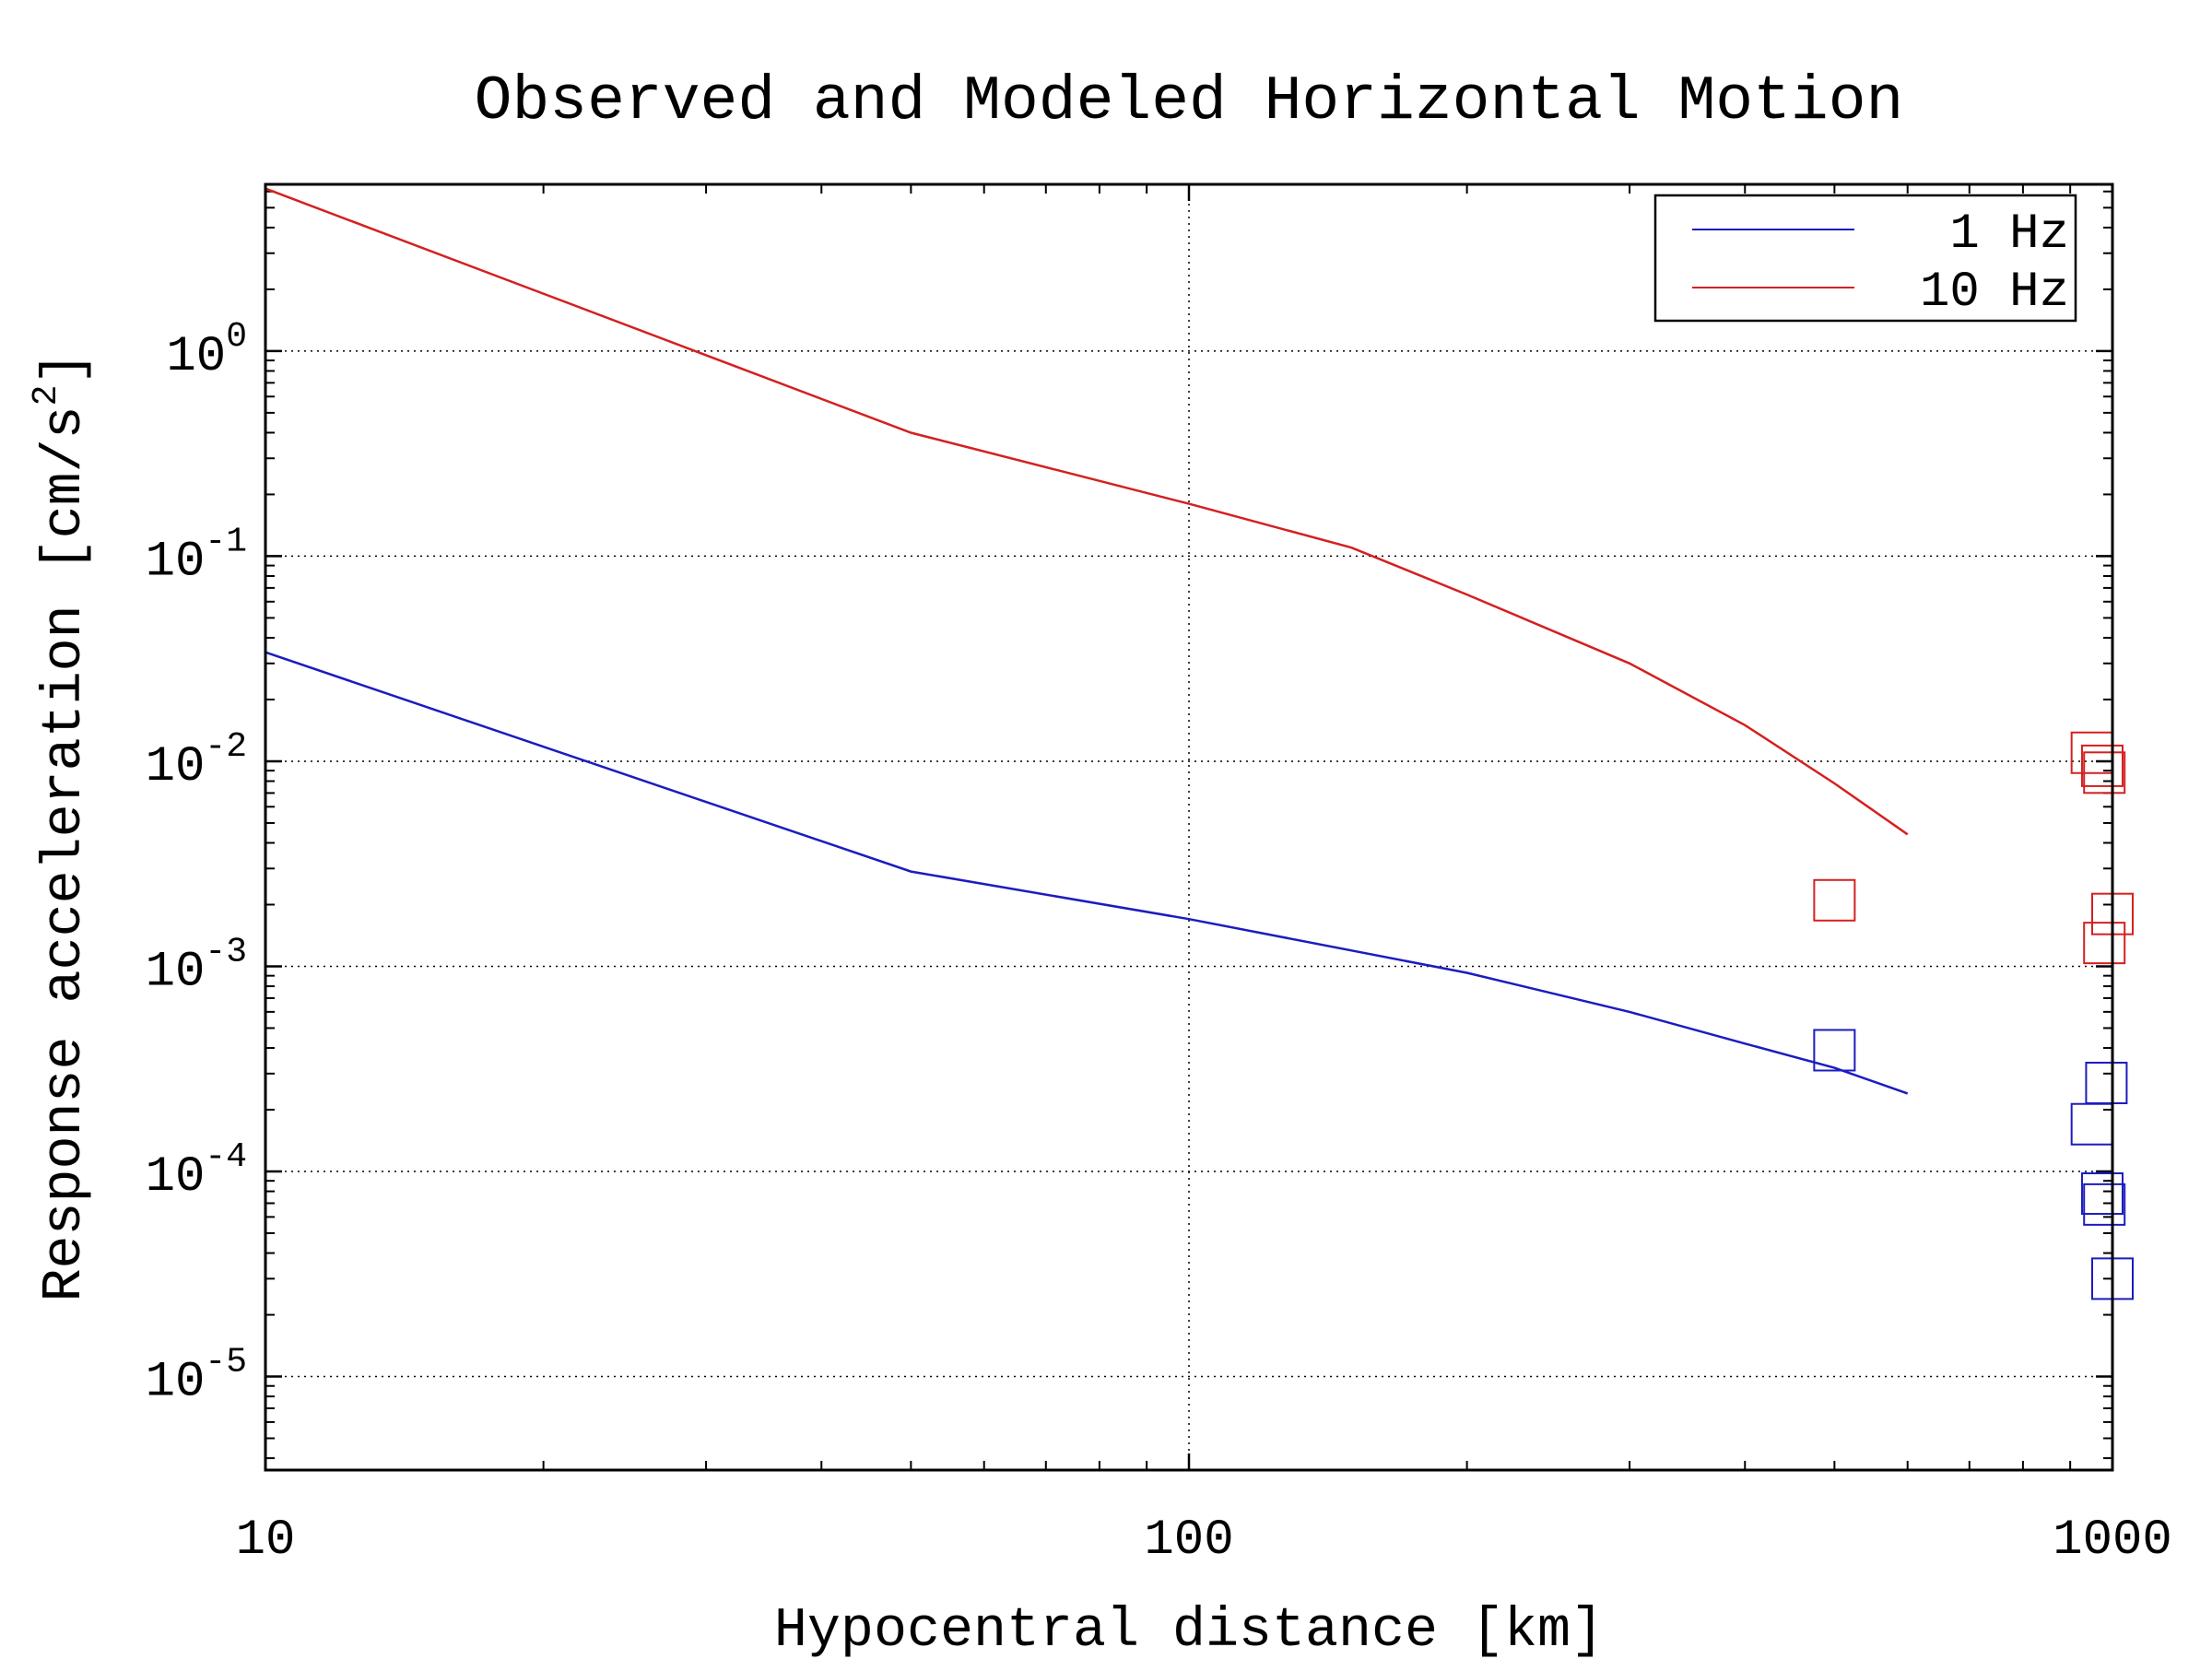 The image size is (2212, 1659). What do you see at coordinates (226, 1157) in the screenshot?
I see `y-tick-exponent: -4` at bounding box center [226, 1157].